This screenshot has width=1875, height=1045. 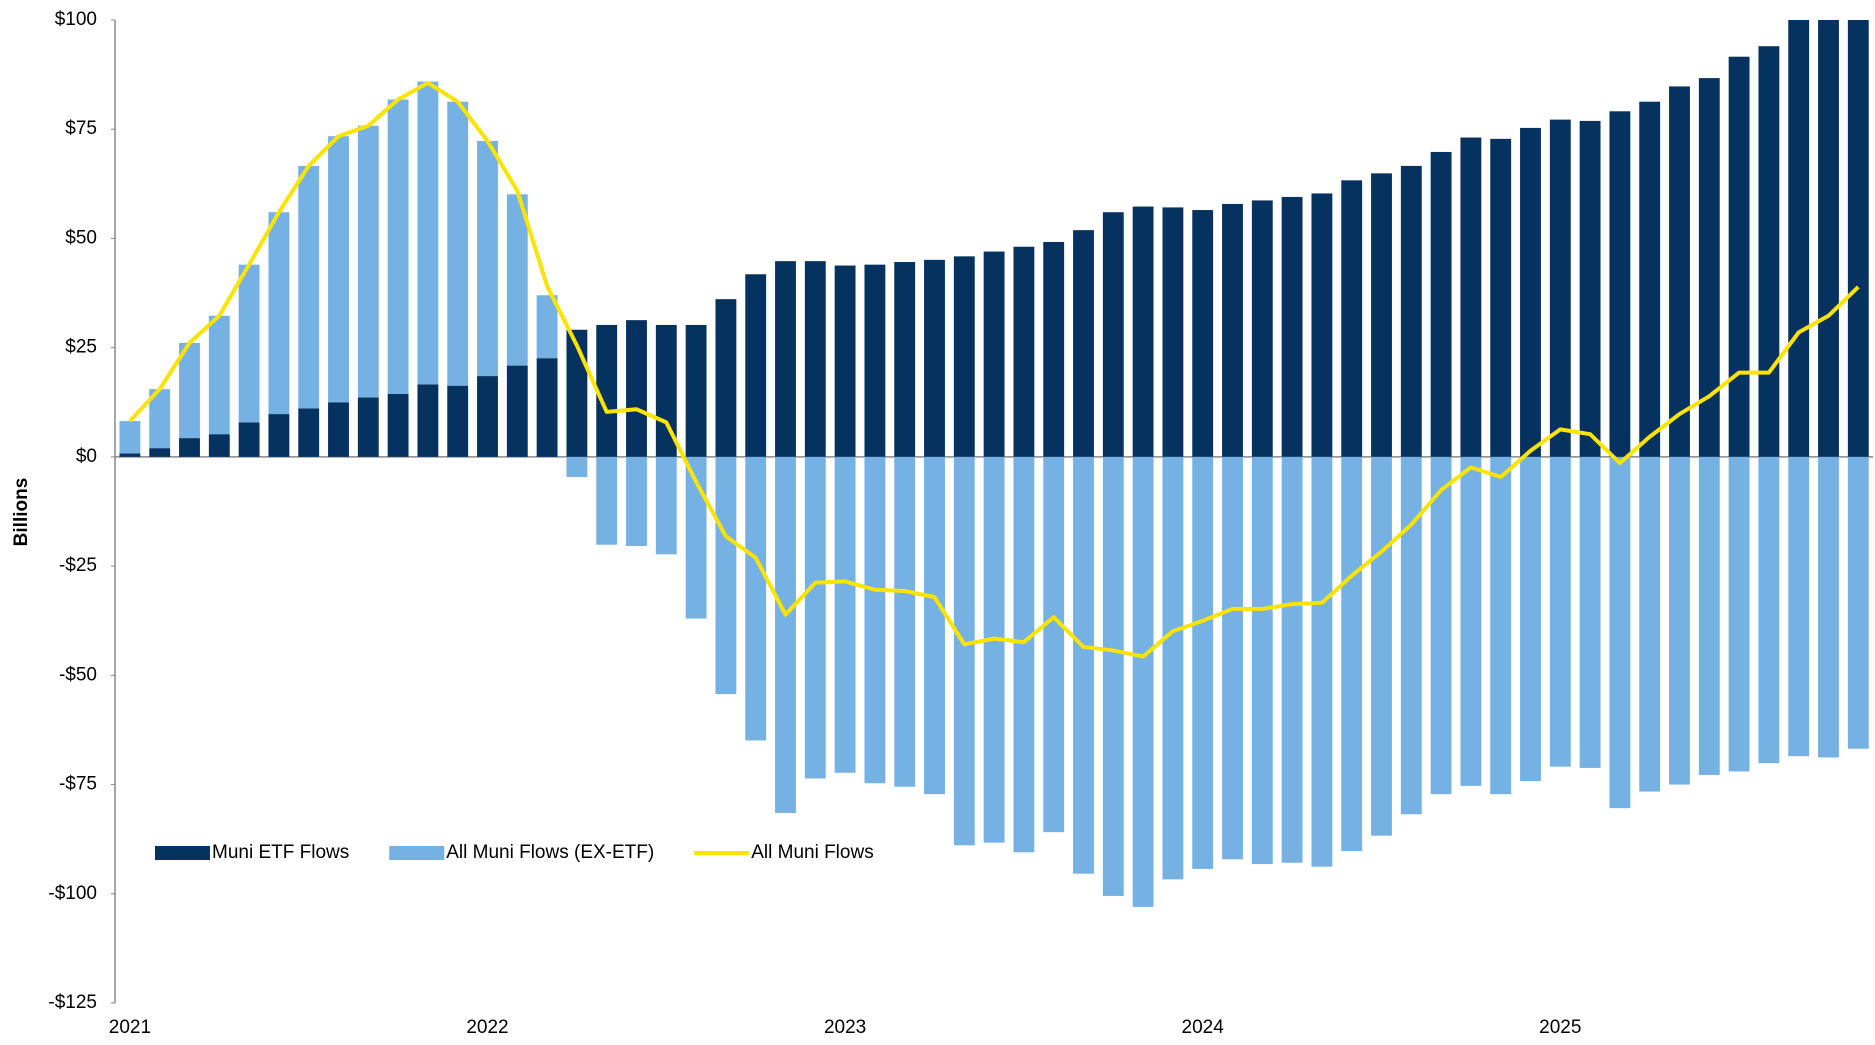 I want to click on x-tick-label: 2024, so click(x=1203, y=1027).